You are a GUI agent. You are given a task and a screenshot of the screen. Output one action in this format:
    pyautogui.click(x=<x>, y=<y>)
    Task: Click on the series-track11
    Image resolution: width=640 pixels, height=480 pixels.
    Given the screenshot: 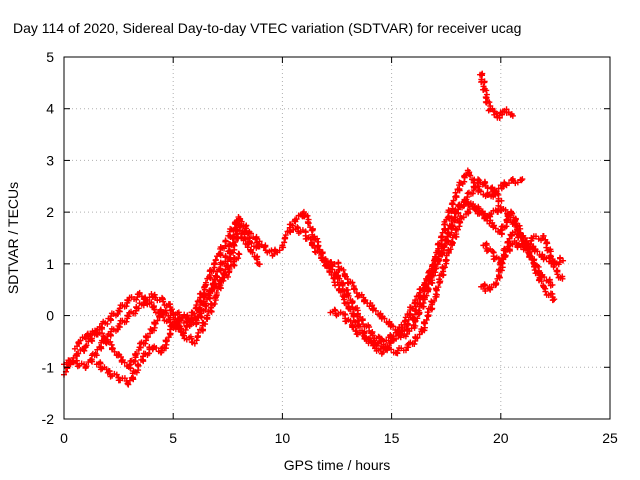 What is the action you would take?
    pyautogui.click(x=496, y=95)
    